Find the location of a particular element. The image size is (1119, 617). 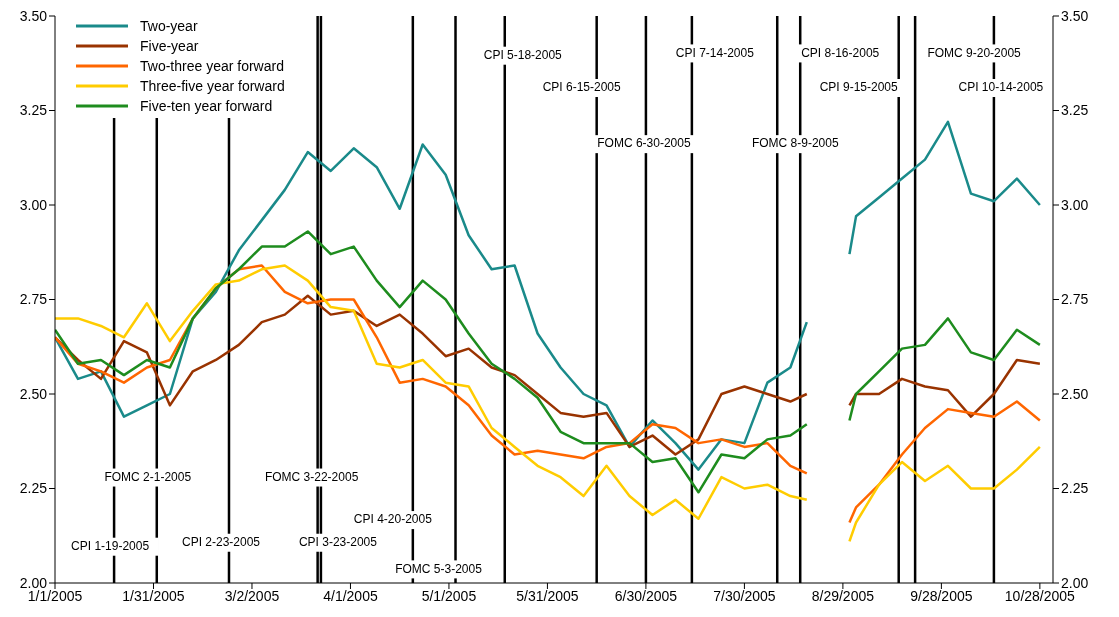

ref-line-label: FOMC 3-22-2005 is located at coordinates (311, 476).